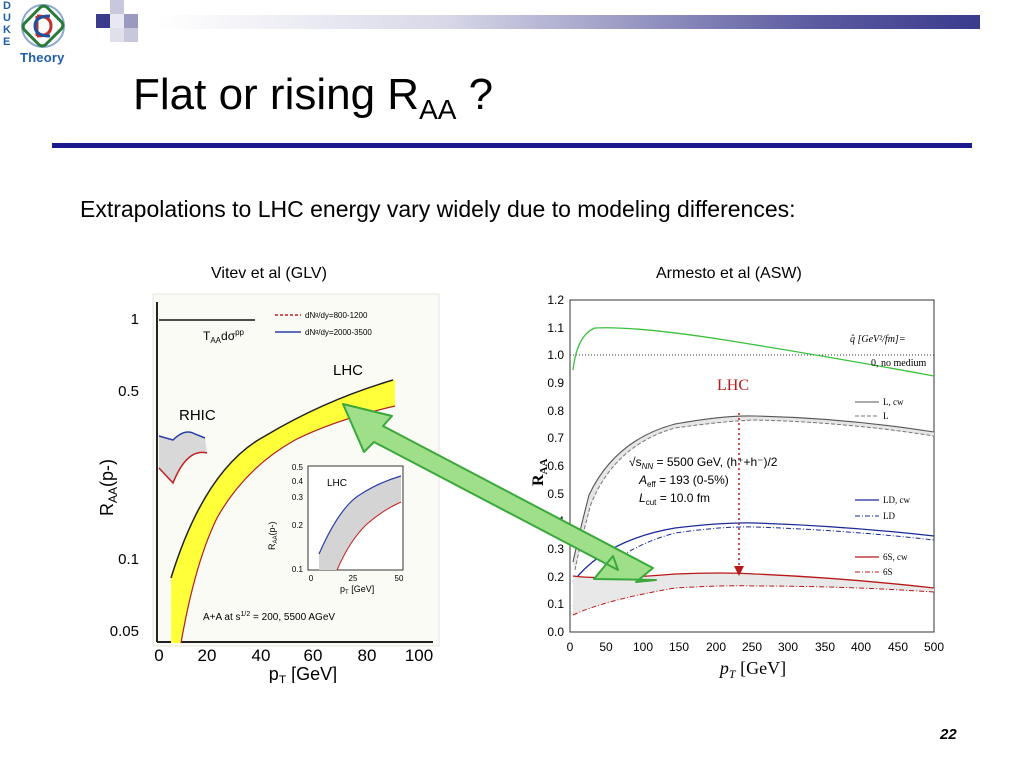 Image resolution: width=1024 pixels, height=768 pixels. I want to click on title-subscript: AA, so click(438, 109).